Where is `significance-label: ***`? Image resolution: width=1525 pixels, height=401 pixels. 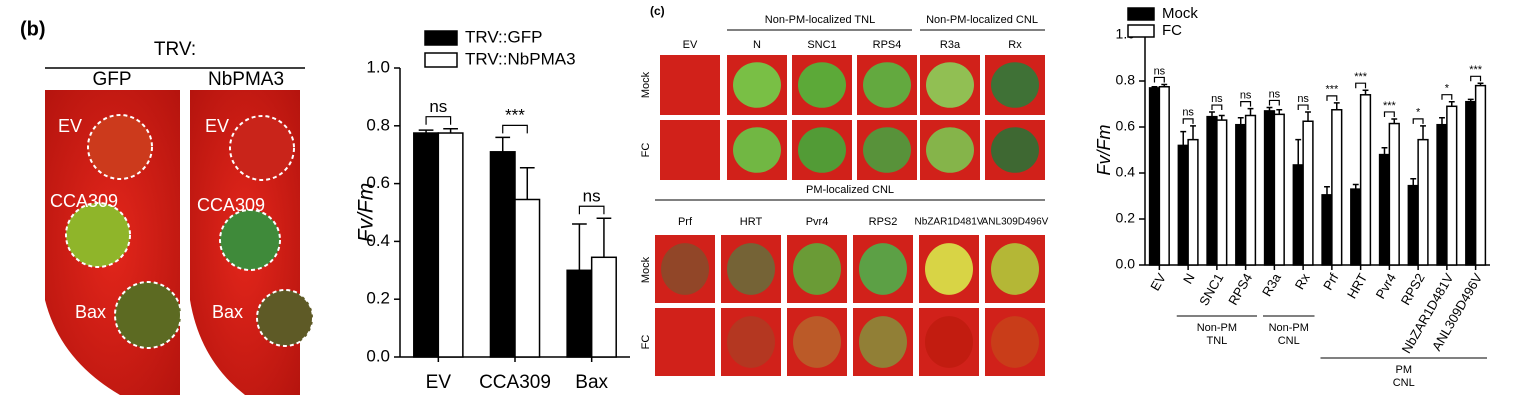
significance-label: *** is located at coordinates (1332, 90).